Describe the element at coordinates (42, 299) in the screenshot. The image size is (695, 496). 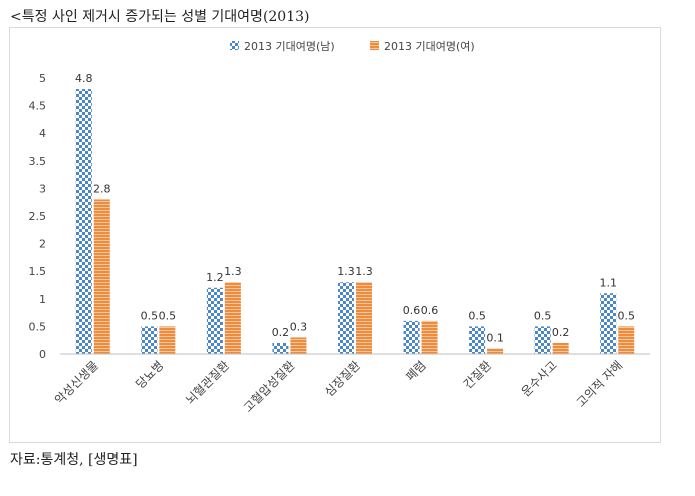
I see `y-tick-label: 1` at that location.